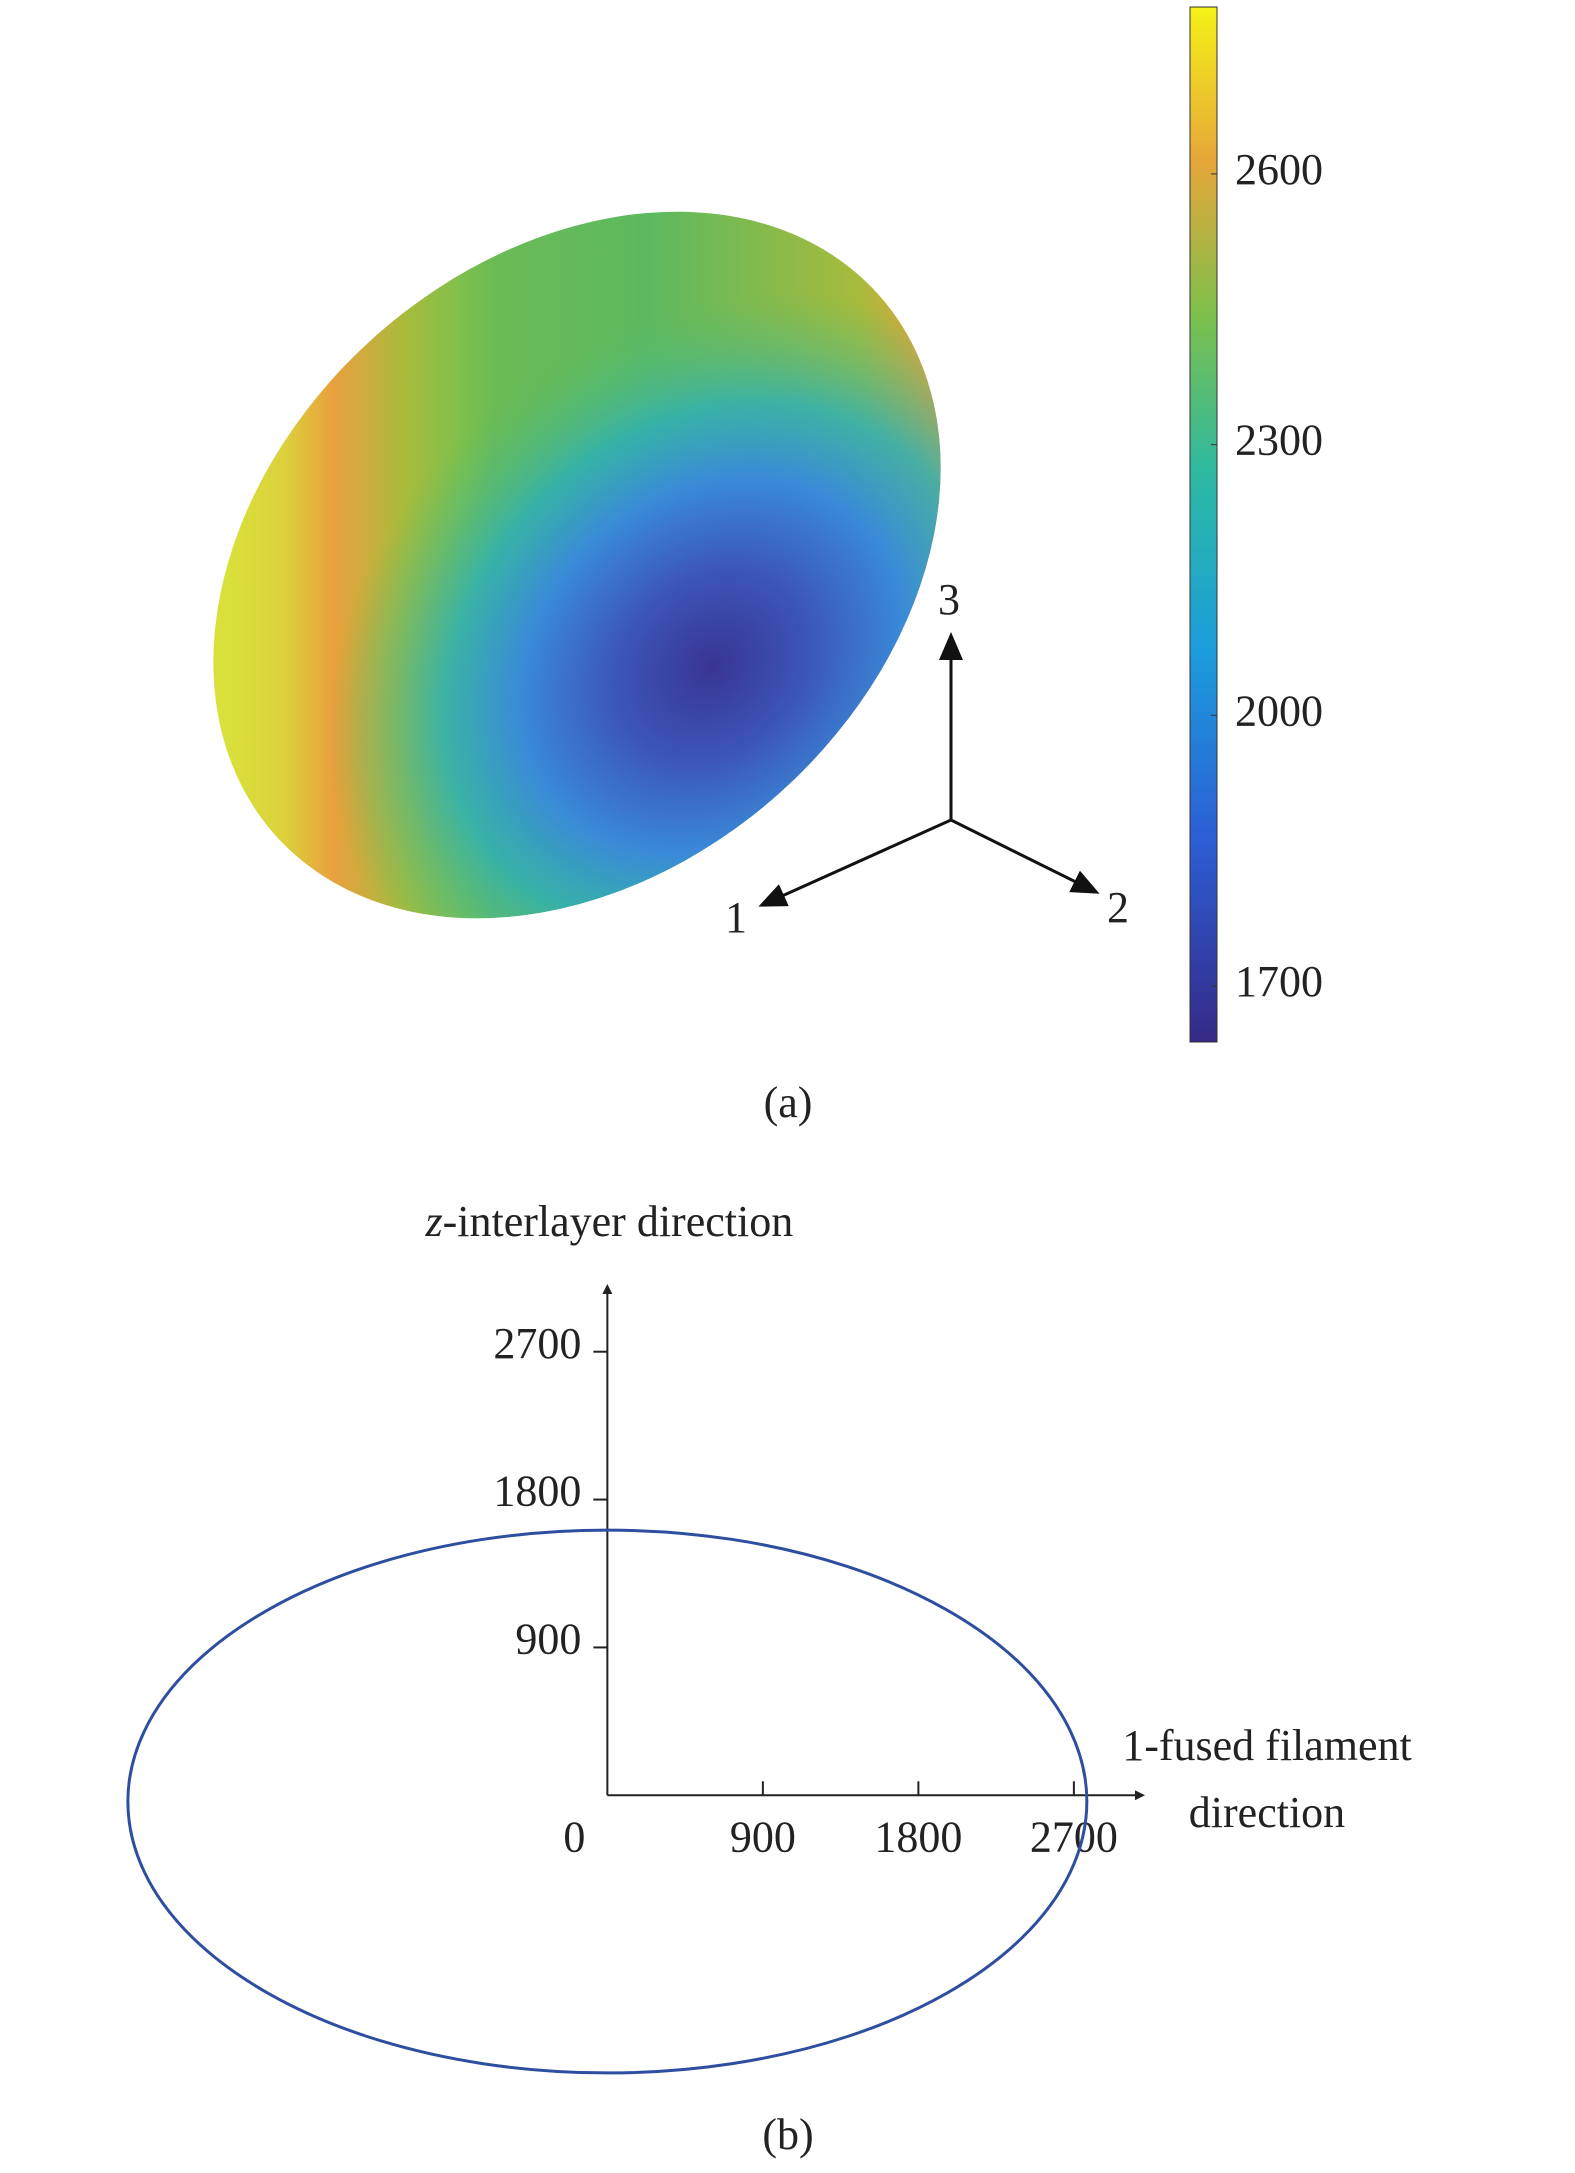 This screenshot has height=2173, width=1575. What do you see at coordinates (929, 769) in the screenshot?
I see `axis-triad` at bounding box center [929, 769].